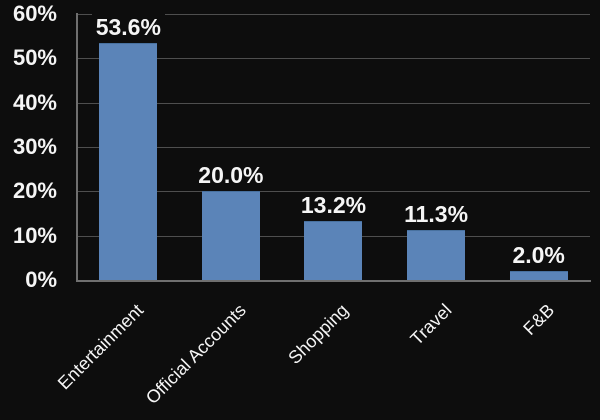  I want to click on y-tick-label: 60%, so click(34, 13).